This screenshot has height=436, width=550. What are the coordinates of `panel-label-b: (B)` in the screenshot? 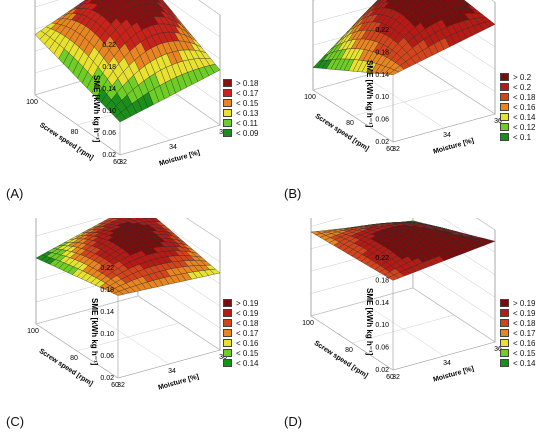 It's located at (293, 193).